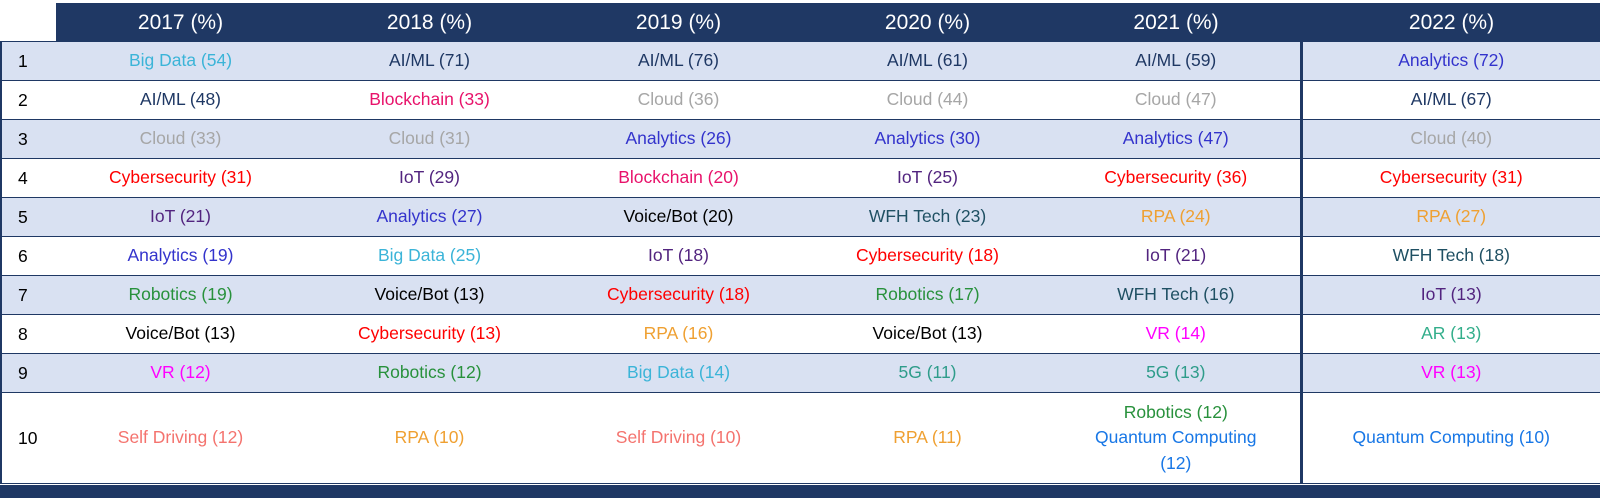 This screenshot has height=498, width=1600. Describe the element at coordinates (678, 216) in the screenshot. I see `tech-entry: Voice/Bot (20)` at that location.